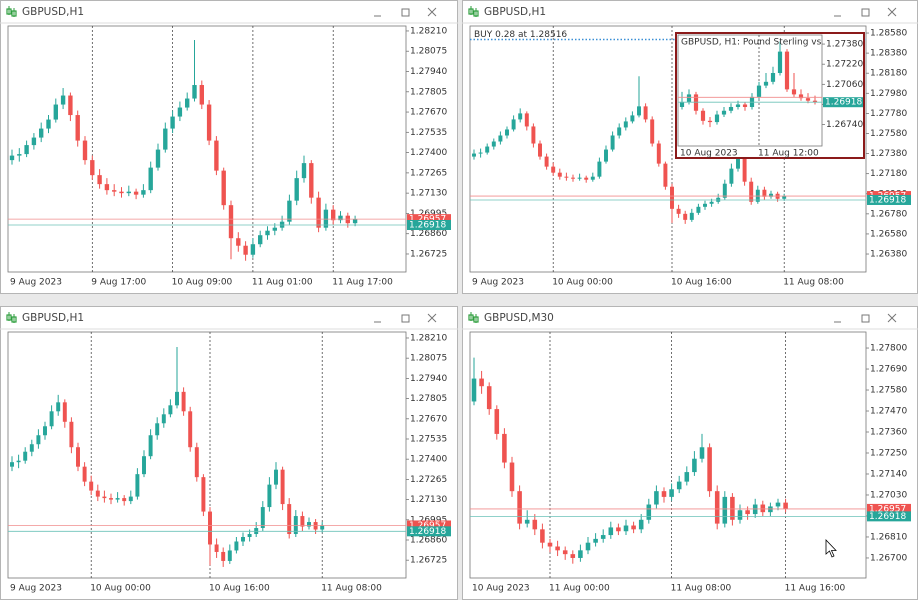 The width and height of the screenshot is (918, 600). I want to click on y-tick-label: 1.28210, so click(428, 338).